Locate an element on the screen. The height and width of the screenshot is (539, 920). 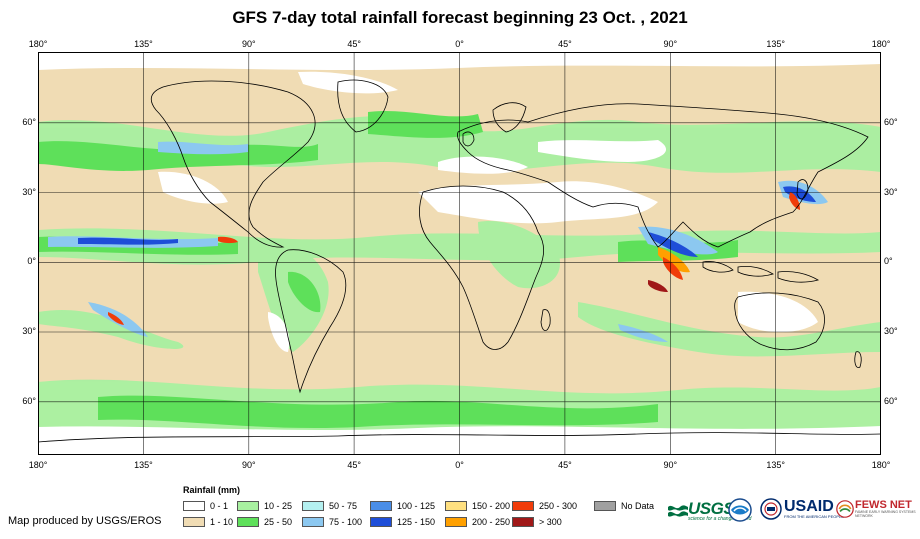
legend-item: 200 - 250 is located at coordinates (477, 522).